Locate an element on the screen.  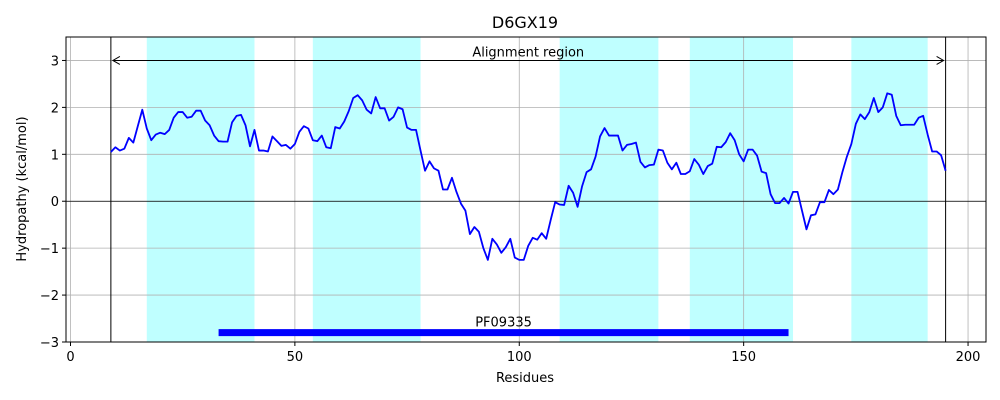
x-axis-label: Residues is located at coordinates (525, 378).